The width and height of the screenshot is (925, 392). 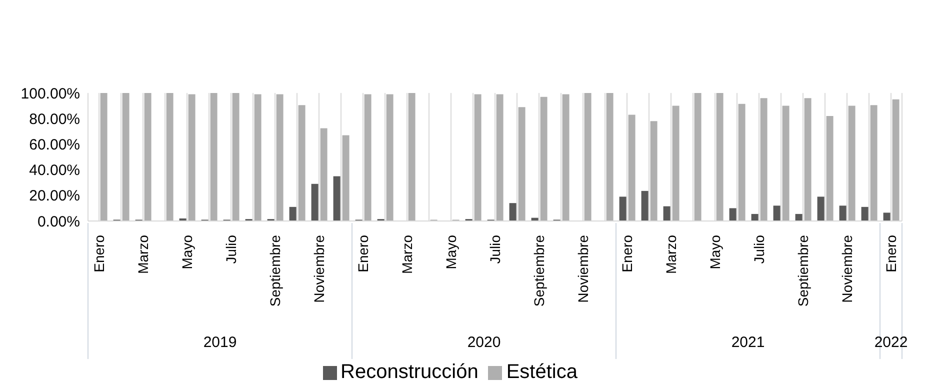 I want to click on text: 2019, so click(x=220, y=342).